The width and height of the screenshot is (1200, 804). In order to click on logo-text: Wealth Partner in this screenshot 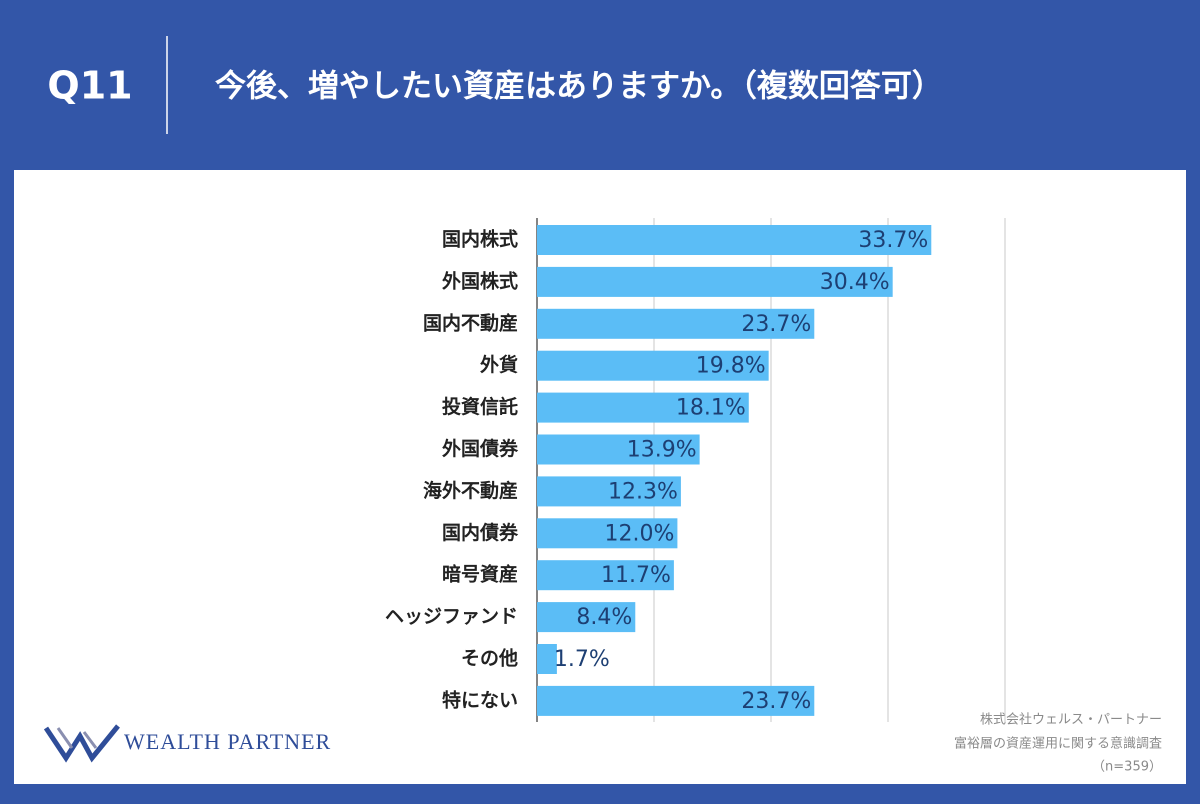, I will do `click(227, 741)`.